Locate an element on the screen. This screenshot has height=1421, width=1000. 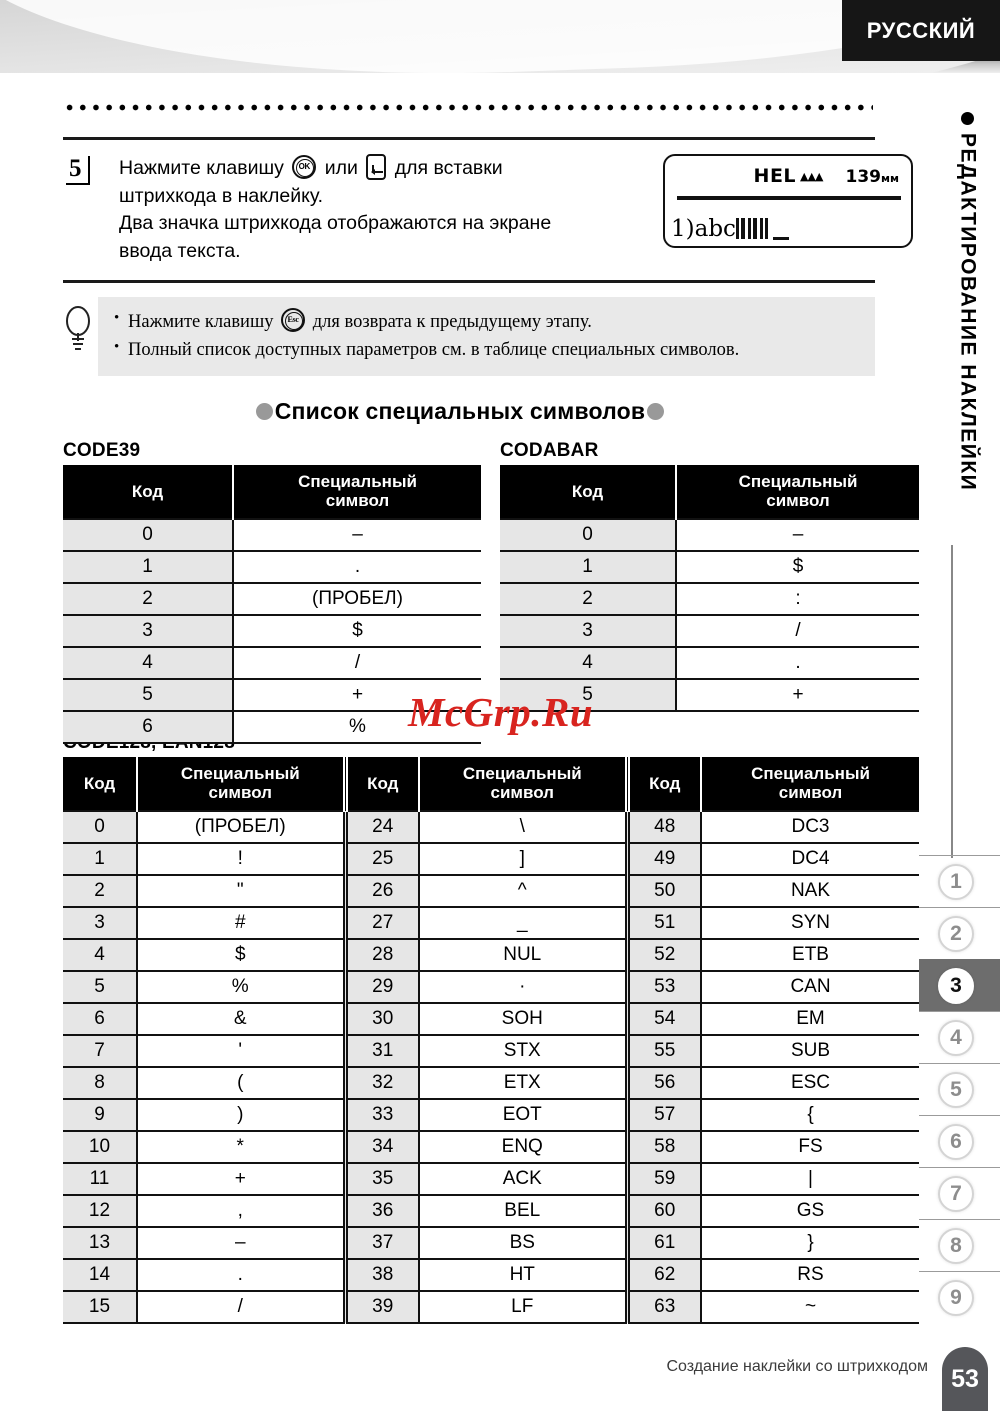
cell-symbol: ETX is located at coordinates (522, 1083).